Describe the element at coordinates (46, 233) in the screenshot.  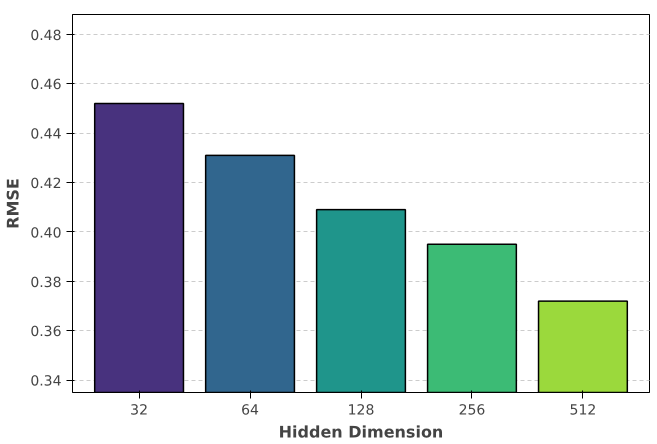
I see `y-tick-label: 0.40` at that location.